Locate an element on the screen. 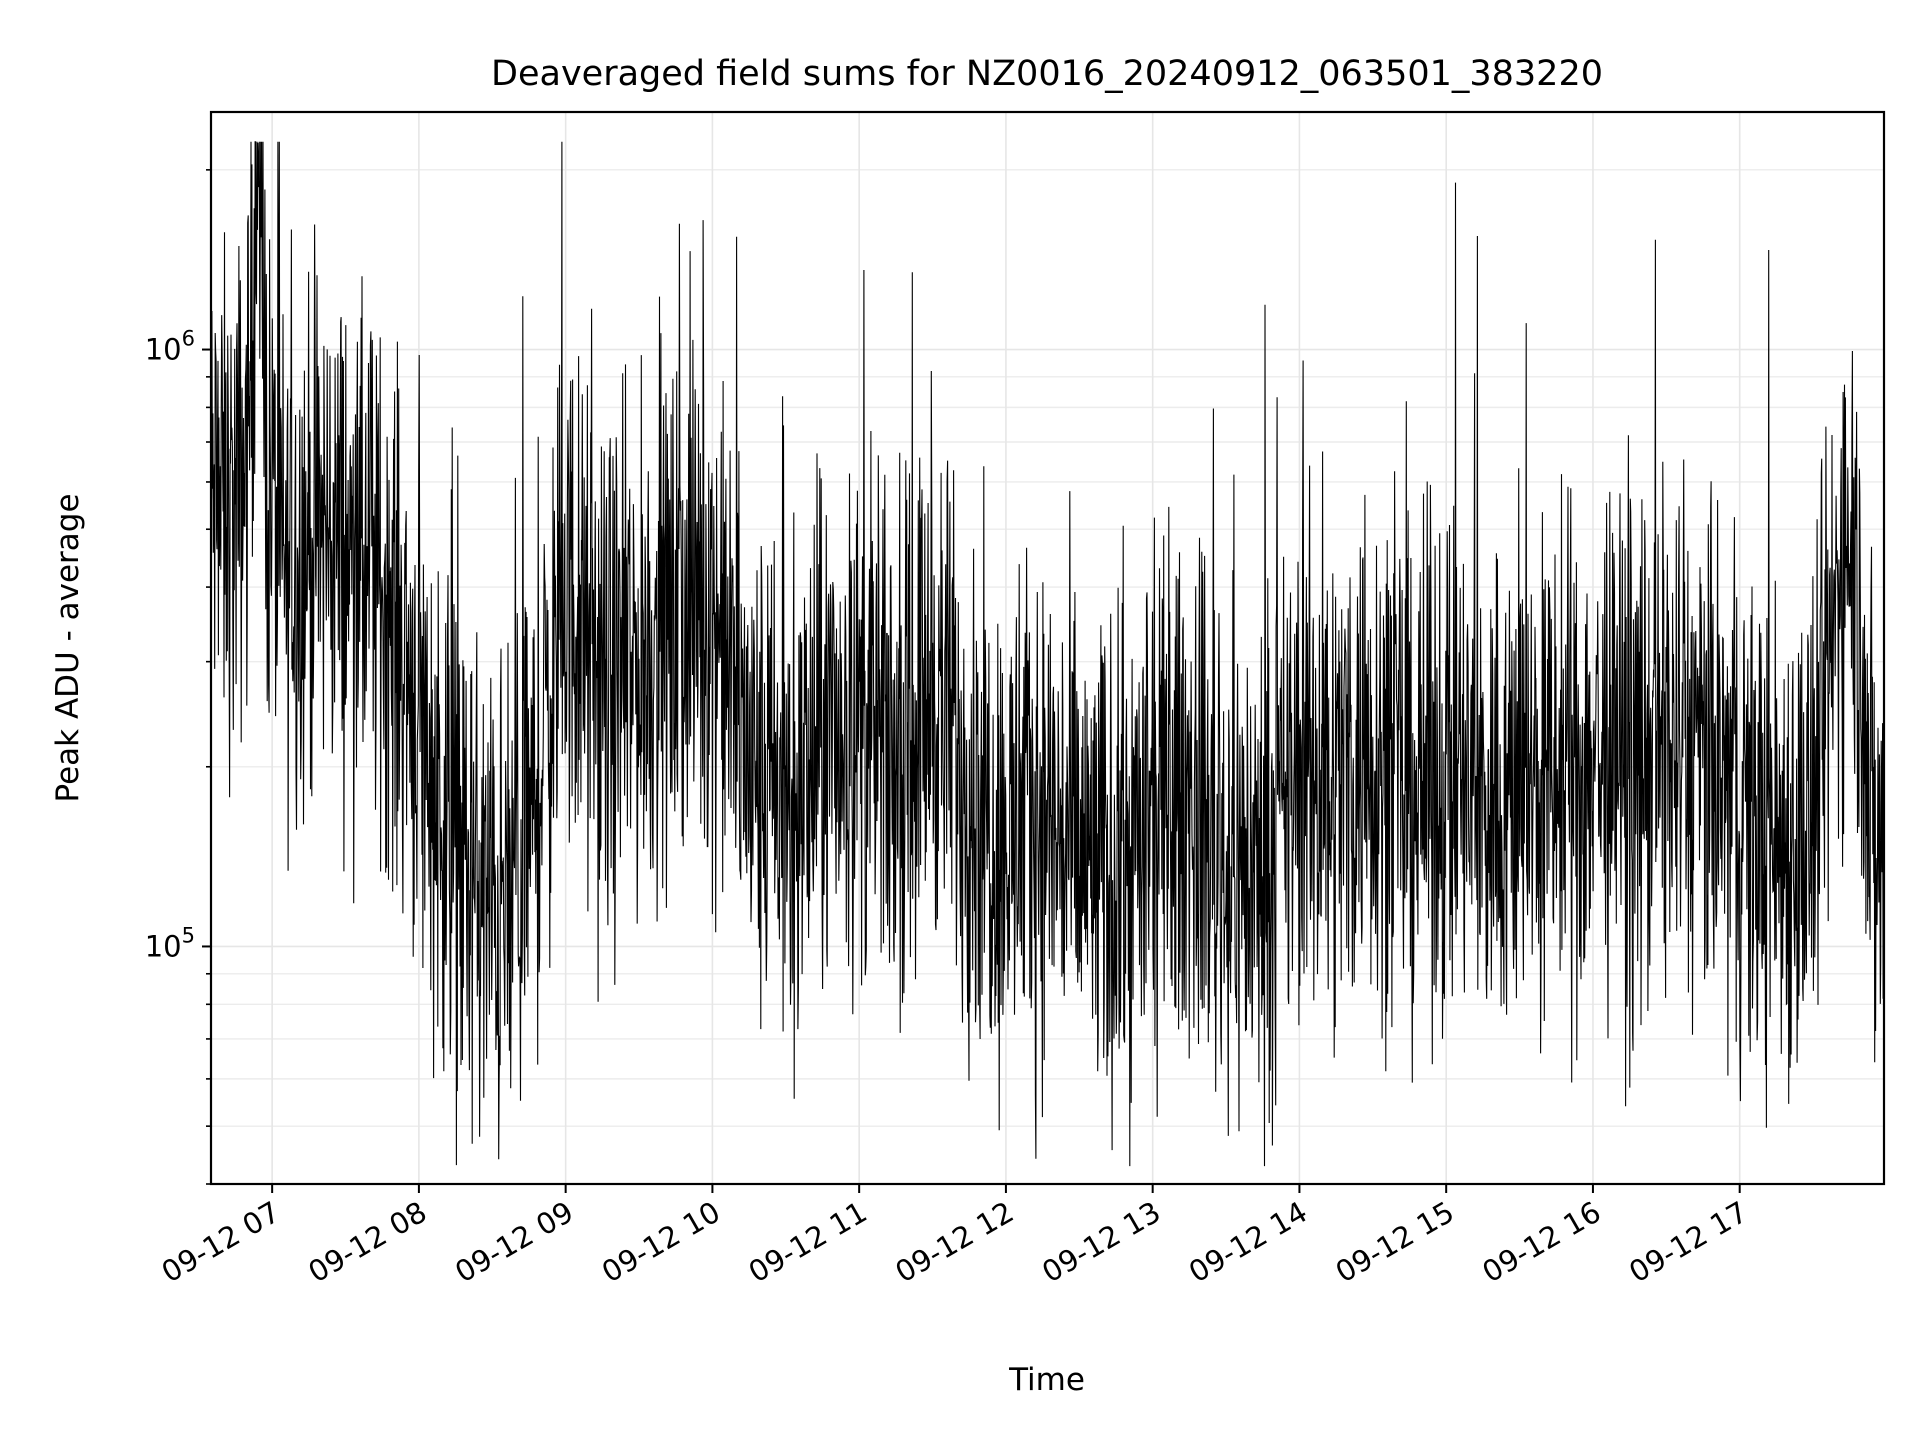 This screenshot has width=1920, height=1440. x-tick-label: 09-12 12 is located at coordinates (954, 1242).